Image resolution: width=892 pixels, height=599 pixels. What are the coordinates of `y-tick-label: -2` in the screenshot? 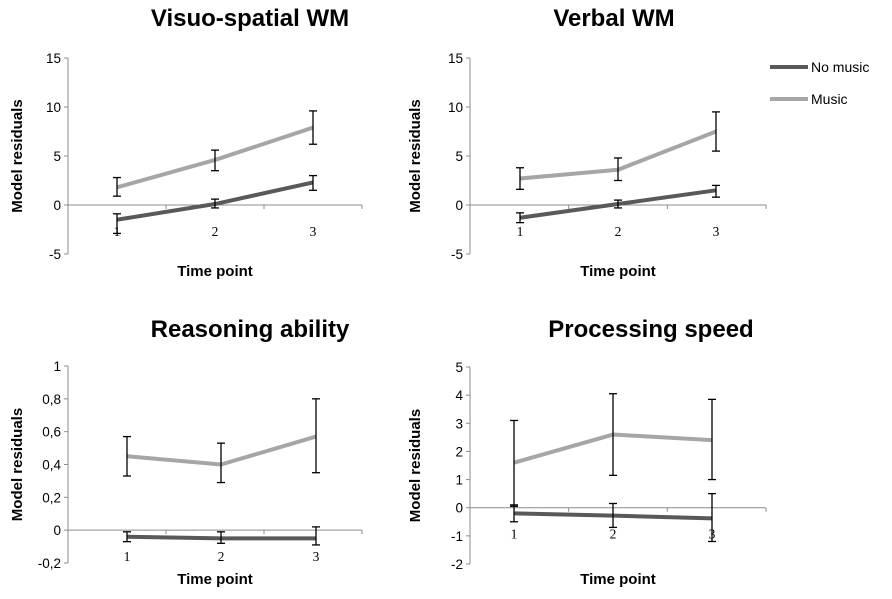 It's located at (457, 564).